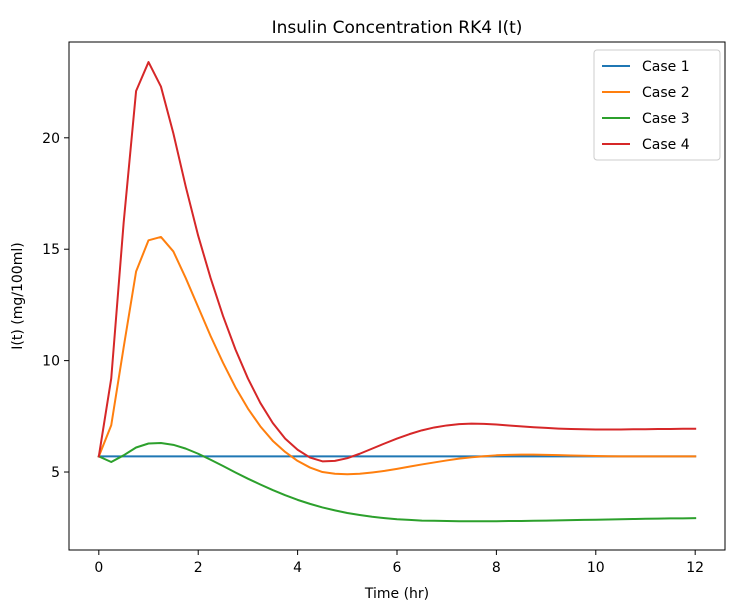 Image resolution: width=736 pixels, height=608 pixels. What do you see at coordinates (666, 145) in the screenshot?
I see `legend-label-4: Case 4` at bounding box center [666, 145].